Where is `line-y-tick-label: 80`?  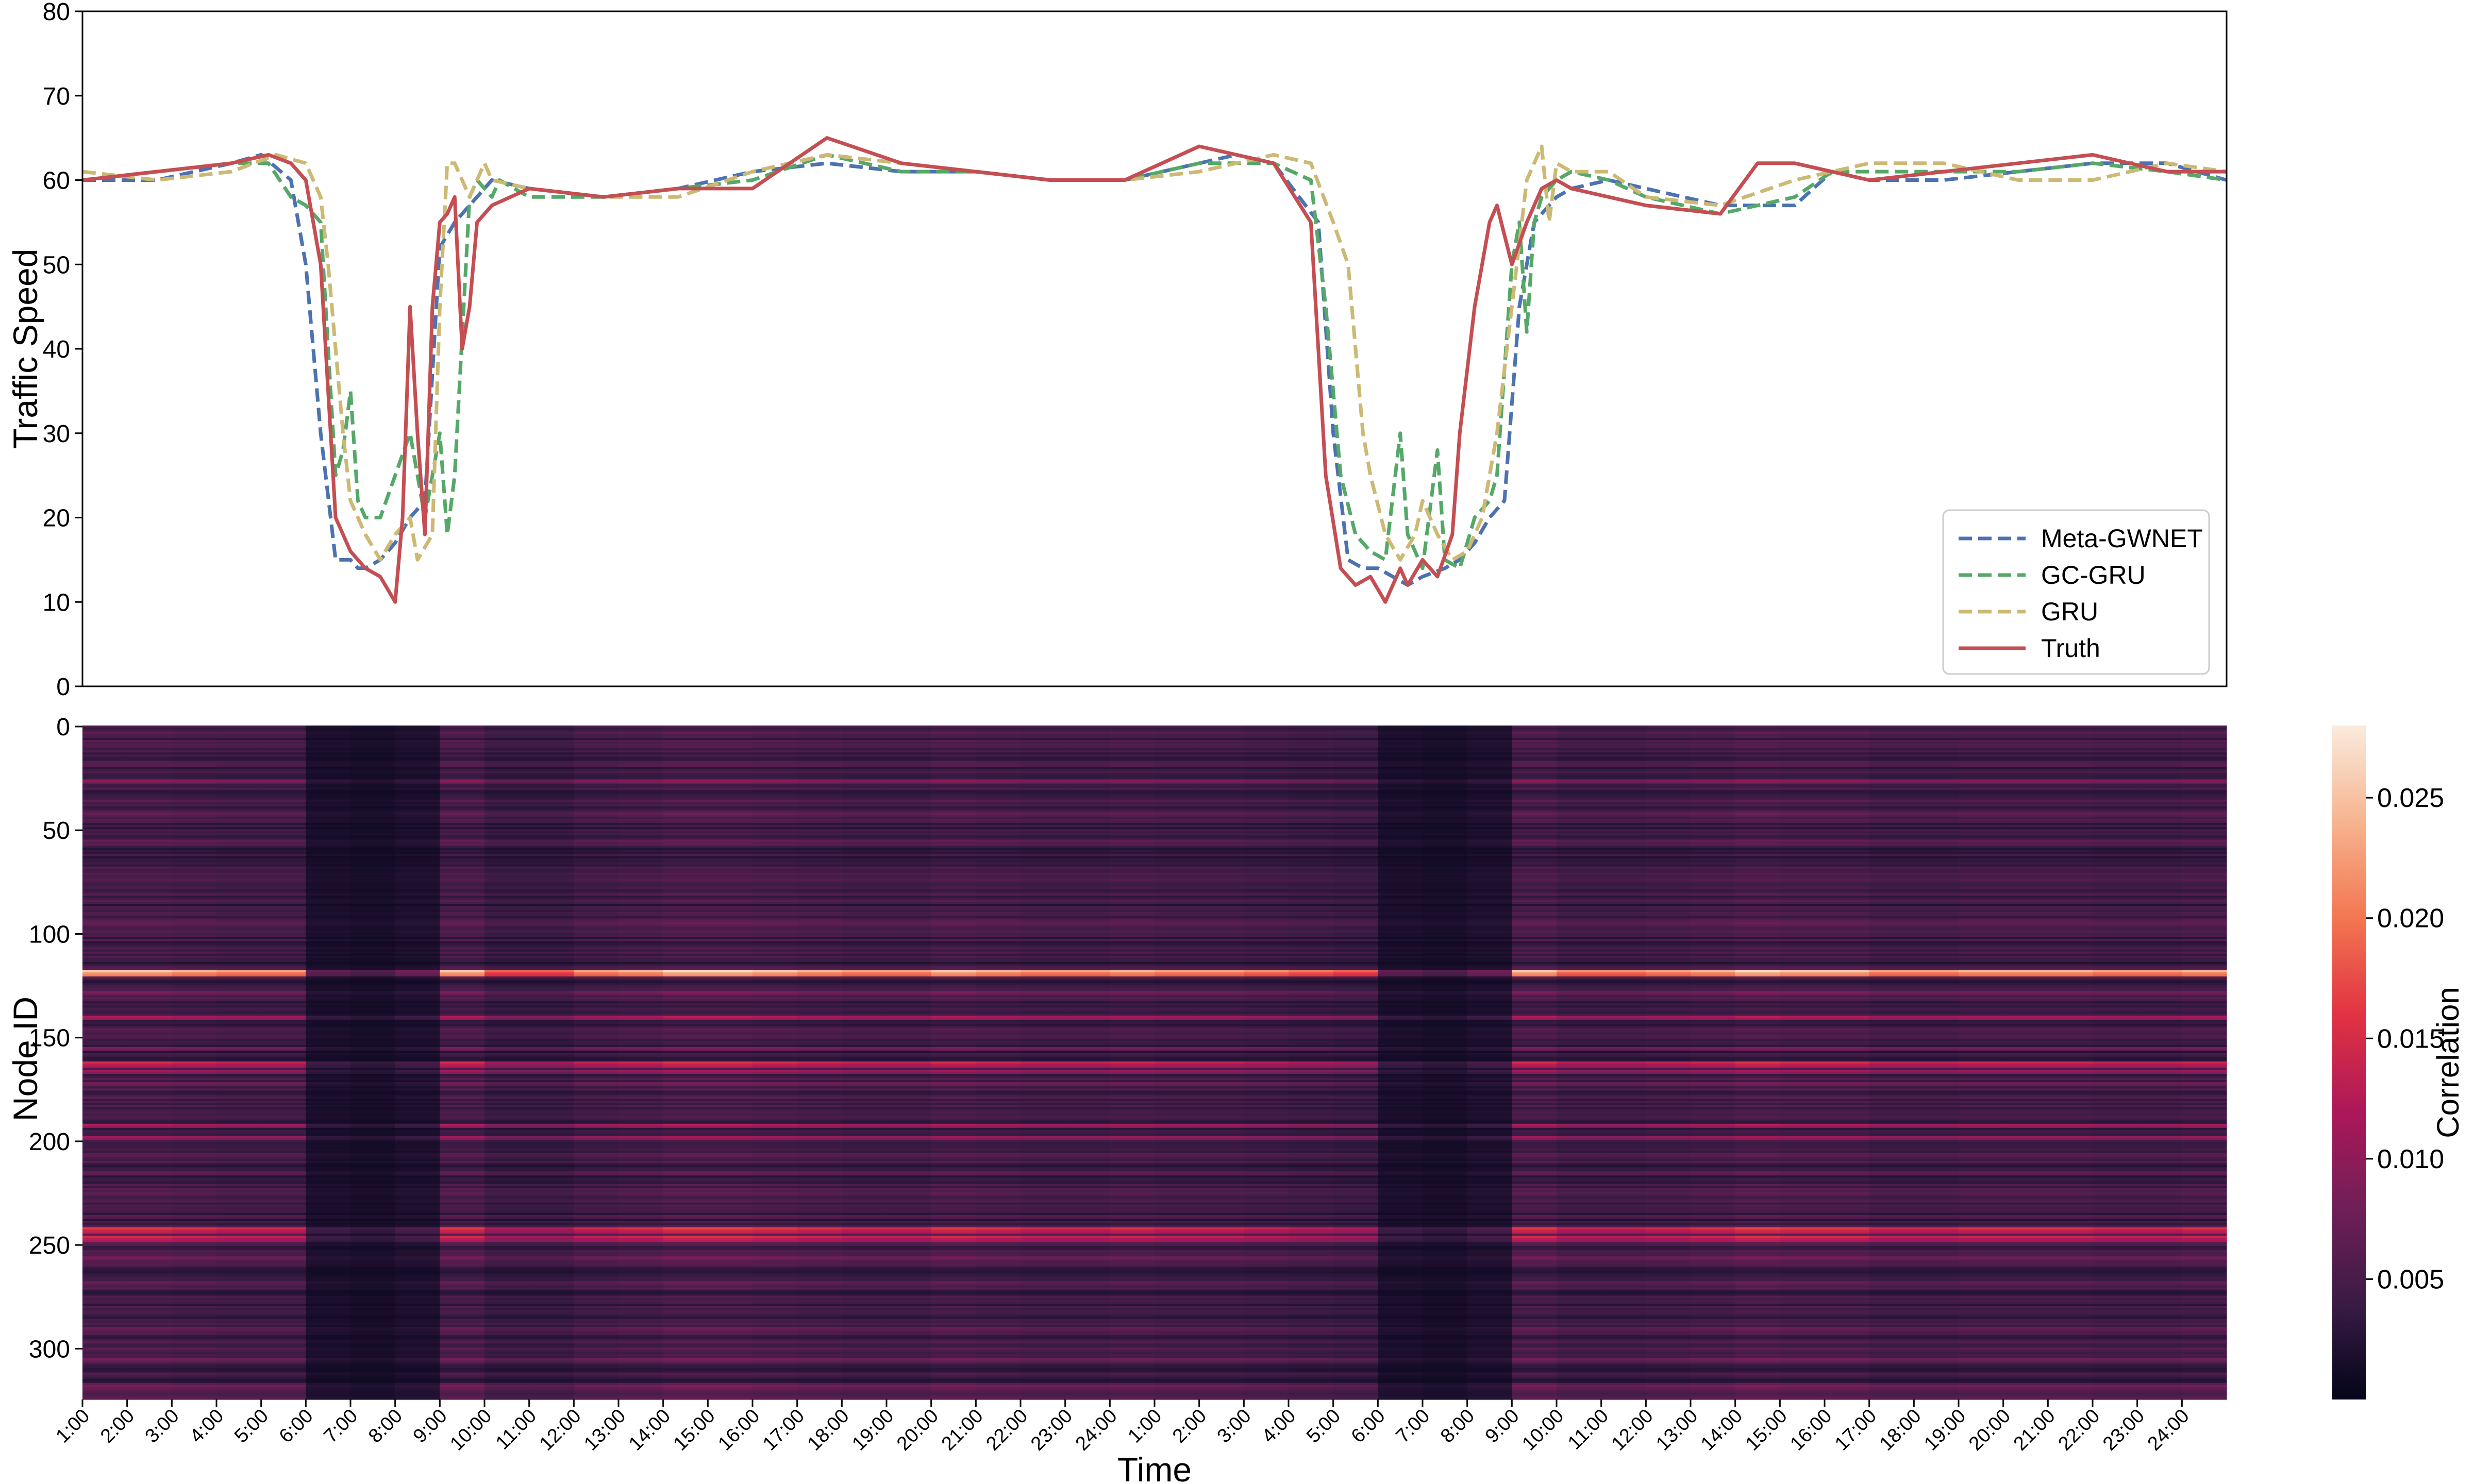 line-y-tick-label: 80 is located at coordinates (56, 13).